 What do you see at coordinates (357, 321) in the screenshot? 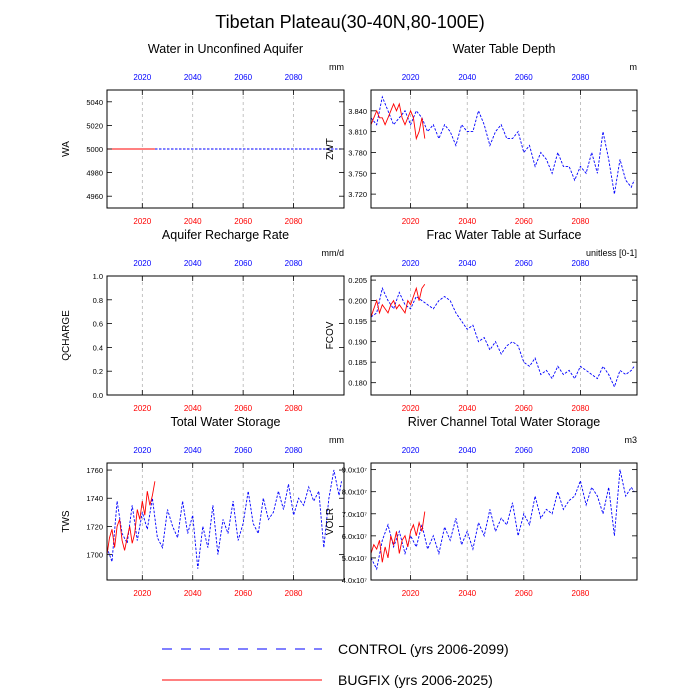
I see `y-tick-label: 0.195` at bounding box center [357, 321].